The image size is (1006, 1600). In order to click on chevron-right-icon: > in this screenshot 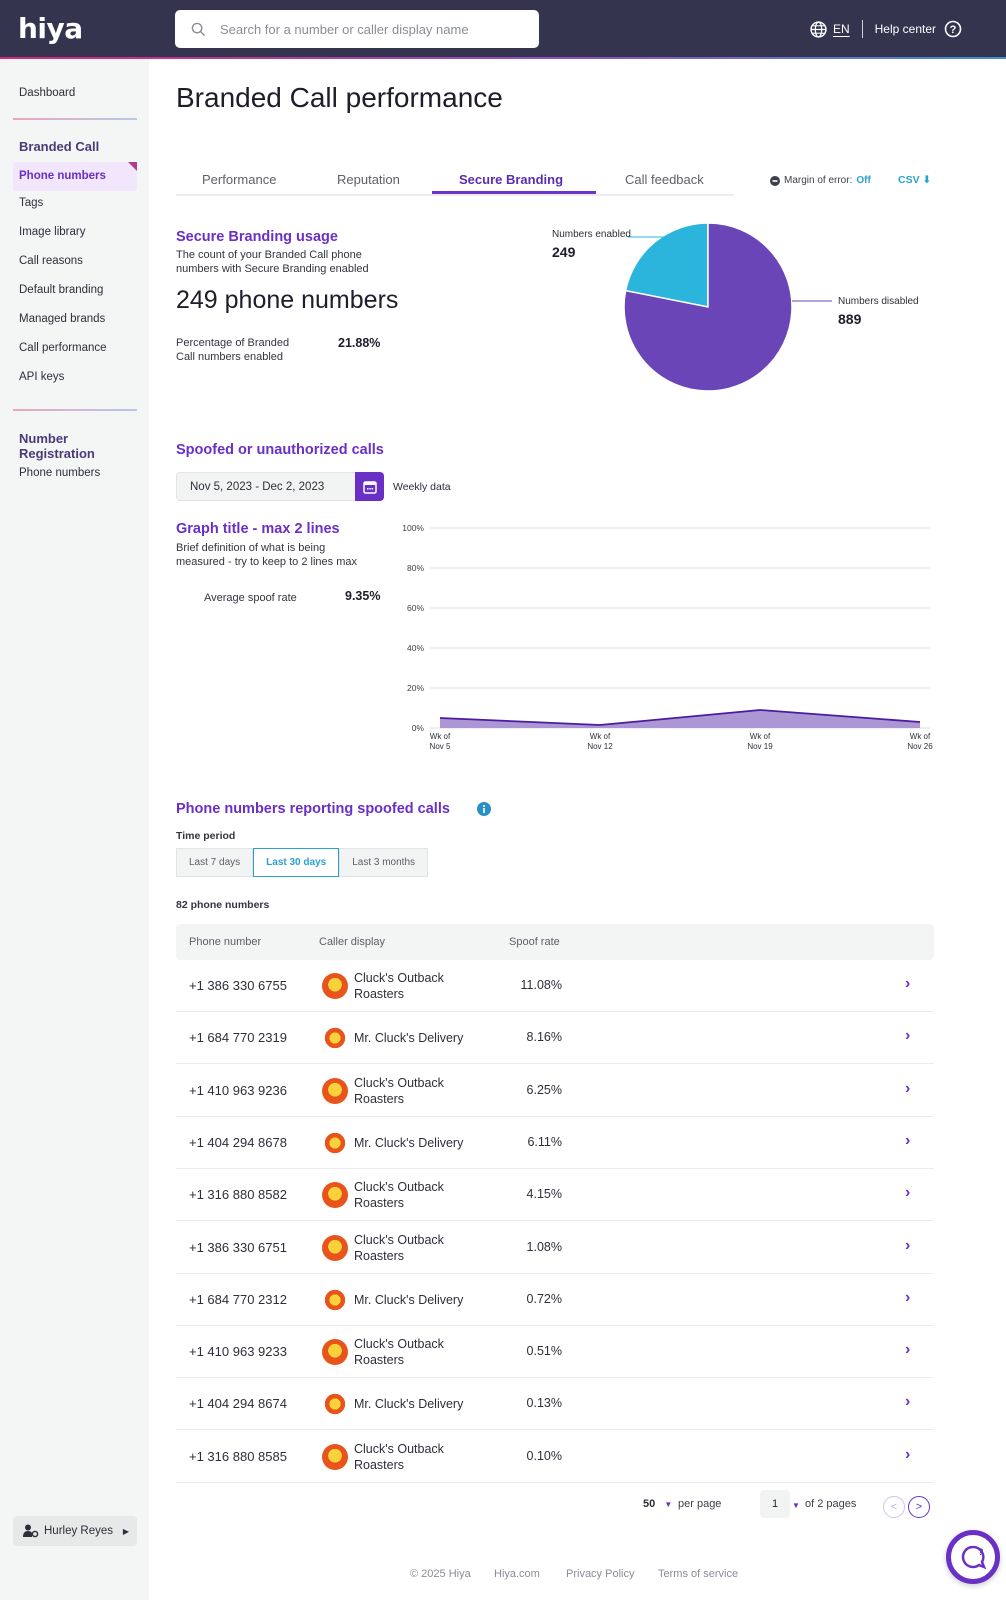, I will do `click(919, 1507)`.